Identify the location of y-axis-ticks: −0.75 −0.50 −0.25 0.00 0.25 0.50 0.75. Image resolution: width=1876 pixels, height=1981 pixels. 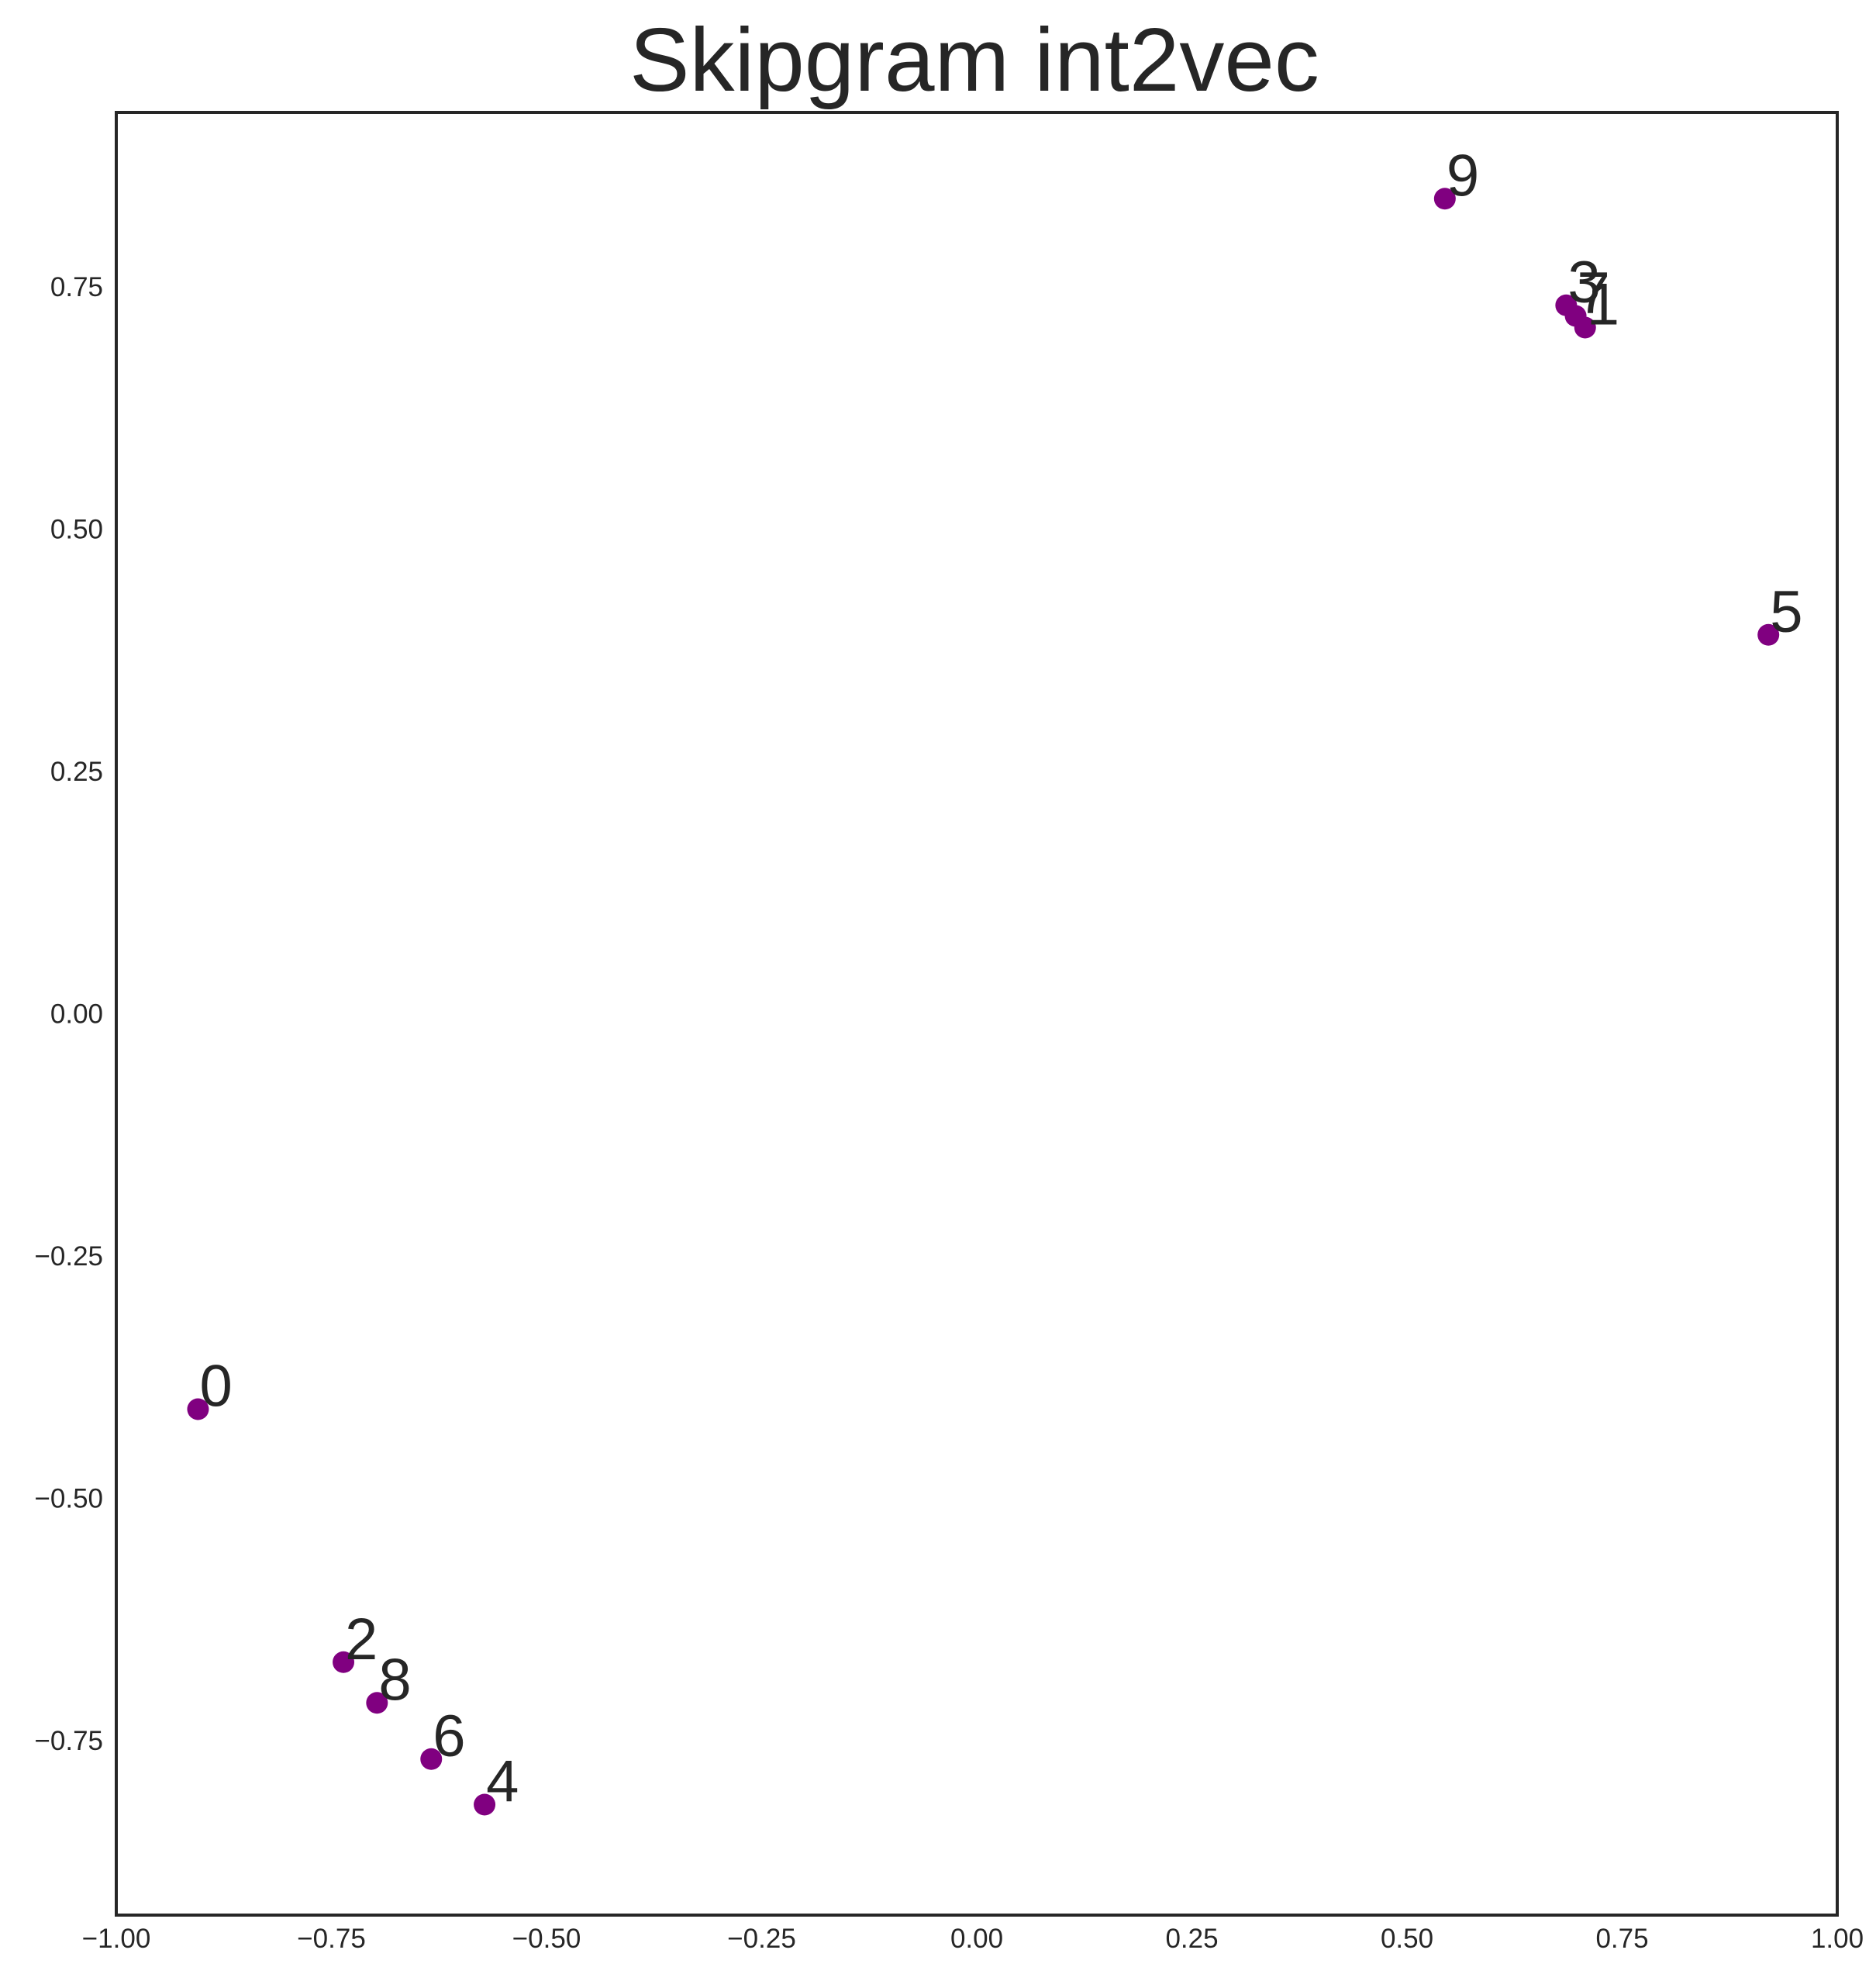
(68, 1014).